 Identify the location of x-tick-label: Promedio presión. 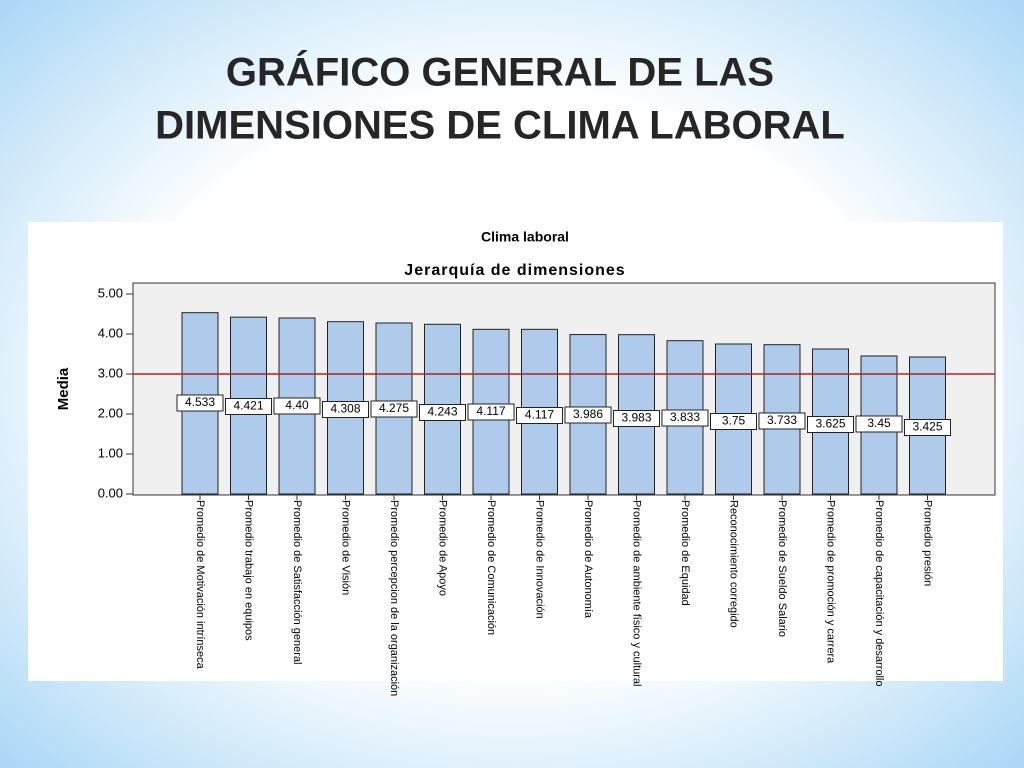
(928, 543).